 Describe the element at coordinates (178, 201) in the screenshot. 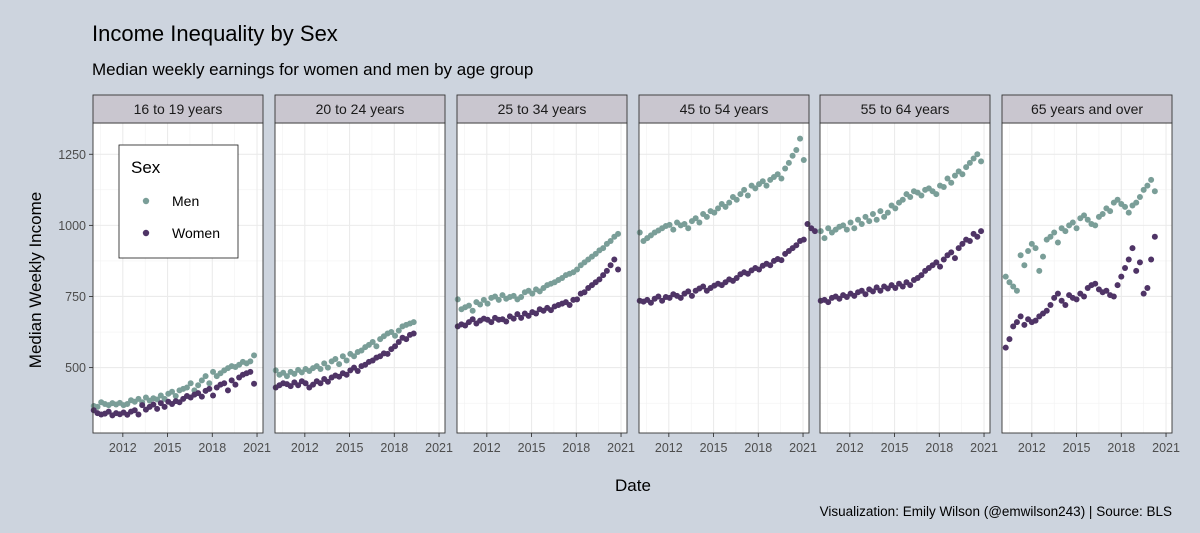

I see `legend: Sex Men Women` at that location.